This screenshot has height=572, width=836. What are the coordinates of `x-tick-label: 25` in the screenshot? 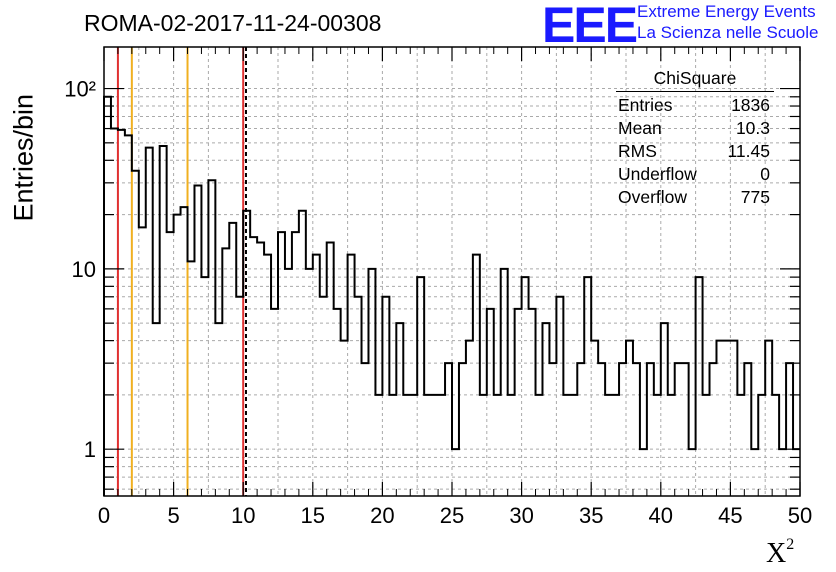 It's located at (452, 515).